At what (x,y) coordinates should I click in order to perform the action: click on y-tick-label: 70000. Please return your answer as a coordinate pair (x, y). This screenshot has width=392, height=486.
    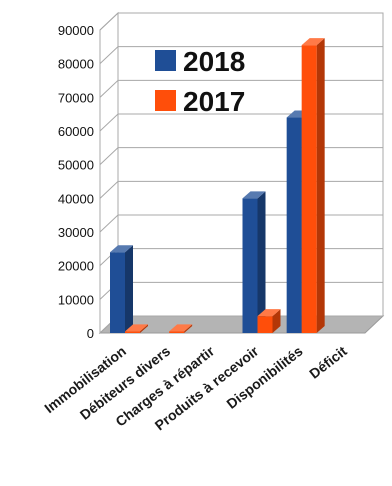
    Looking at the image, I should click on (76, 97).